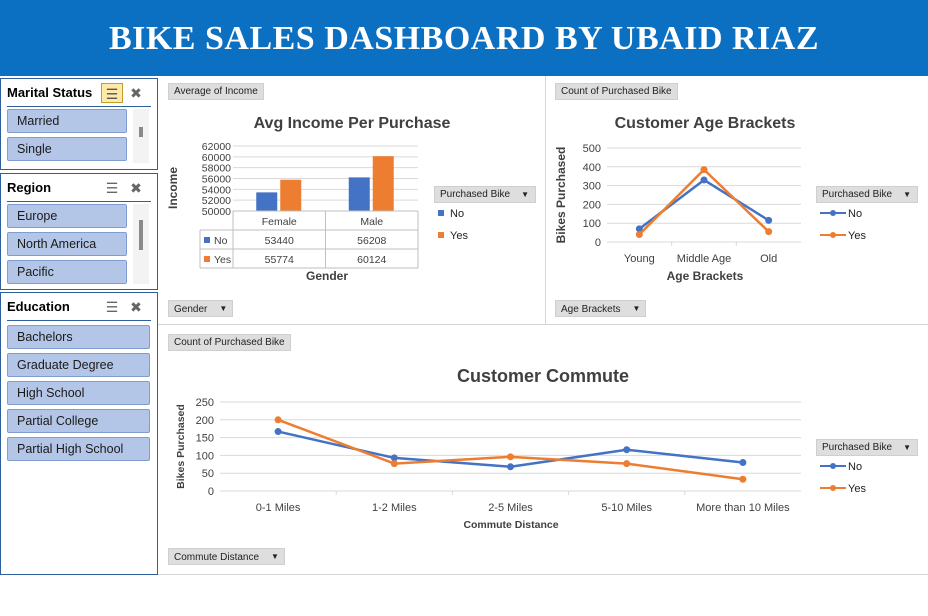 This screenshot has width=928, height=616. What do you see at coordinates (441, 213) in the screenshot?
I see `legend-swatch-no` at bounding box center [441, 213].